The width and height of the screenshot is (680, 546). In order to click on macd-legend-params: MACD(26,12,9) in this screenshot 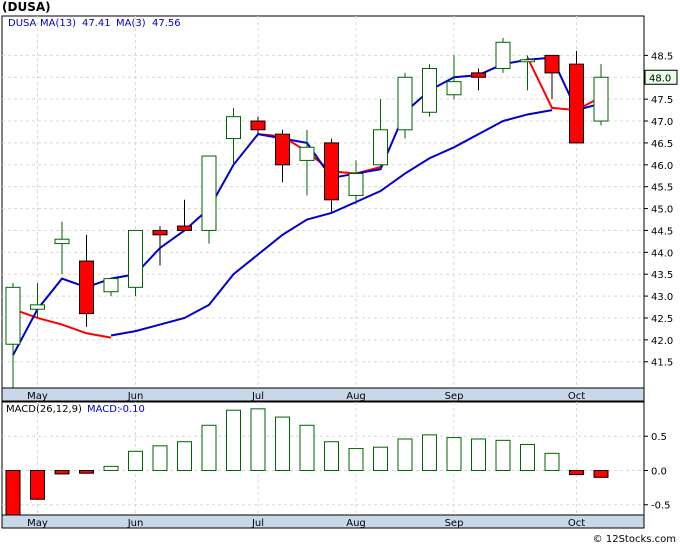, I will do `click(44, 409)`.